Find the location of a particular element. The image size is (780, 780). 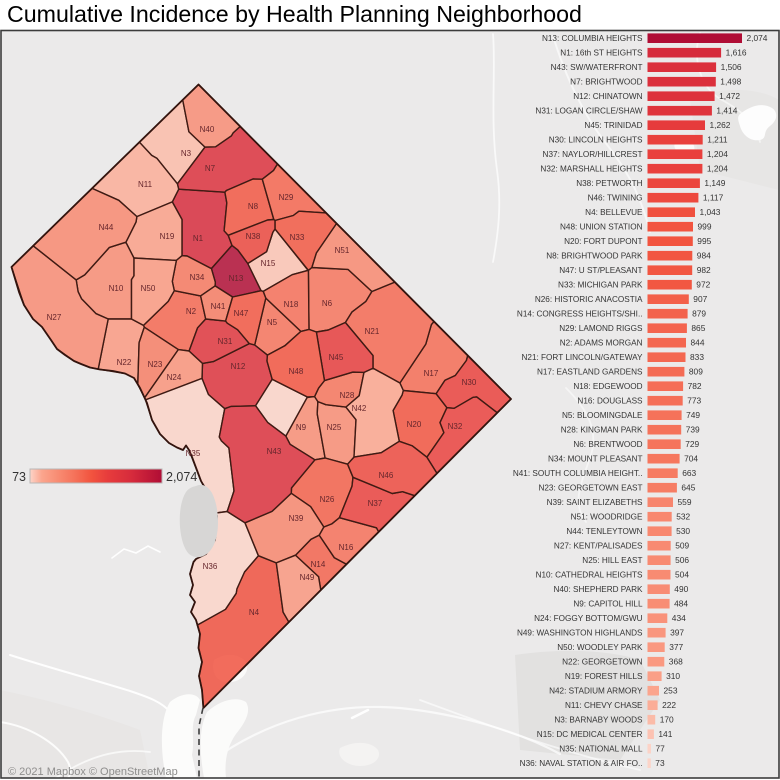

svg-text: 999 is located at coordinates (705, 227).